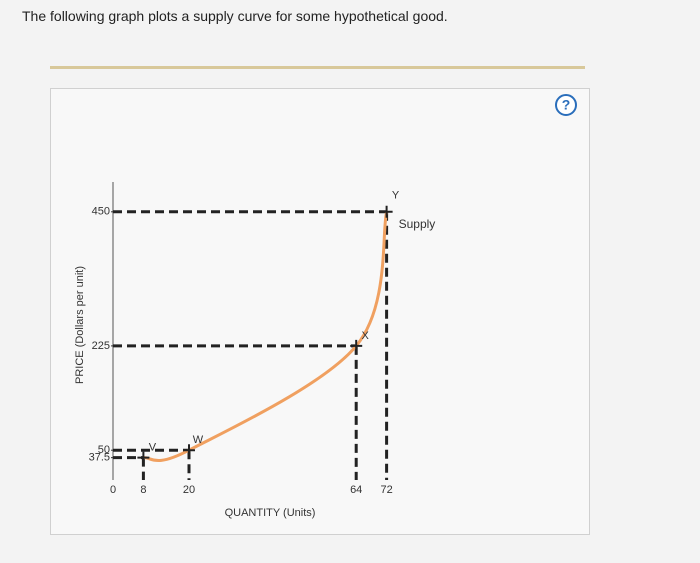  I want to click on point-label: V, so click(153, 448).